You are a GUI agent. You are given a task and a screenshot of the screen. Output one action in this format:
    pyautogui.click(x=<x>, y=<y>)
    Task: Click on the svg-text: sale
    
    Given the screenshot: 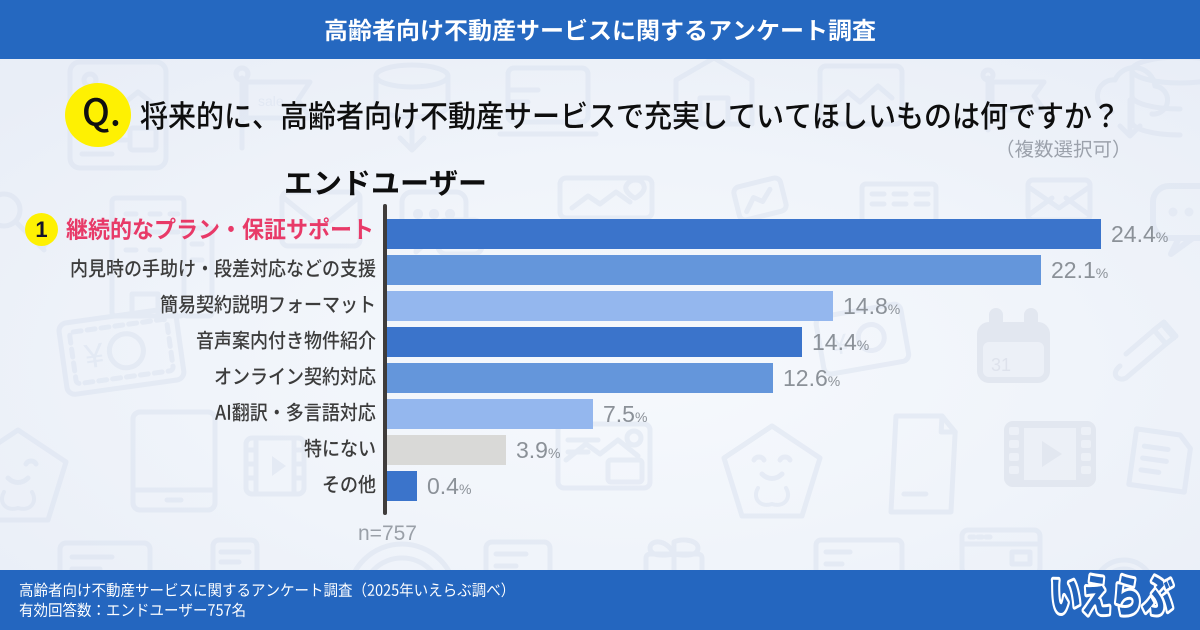 What is the action you would take?
    pyautogui.click(x=271, y=101)
    